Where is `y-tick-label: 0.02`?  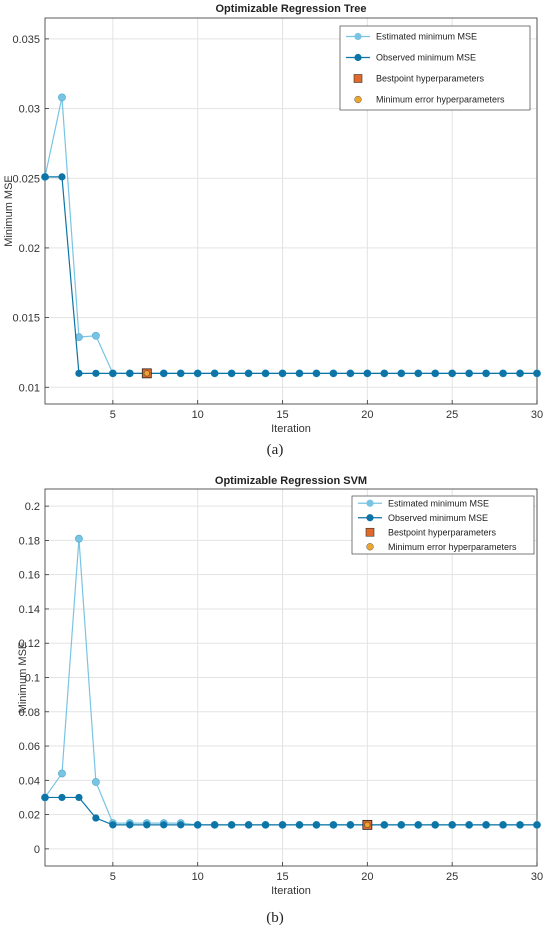 y-tick-label: 0.02 is located at coordinates (29, 816).